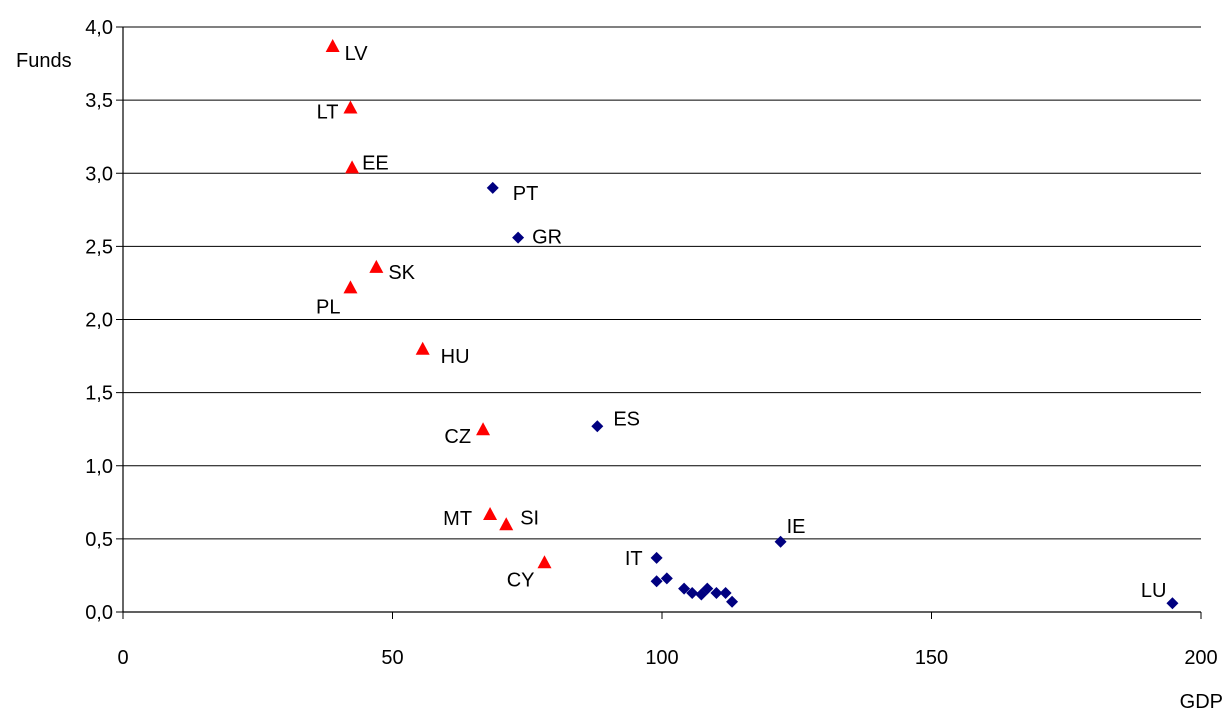 The image size is (1227, 709). Describe the element at coordinates (99, 467) in the screenshot. I see `y-tick-label: 1,0` at that location.